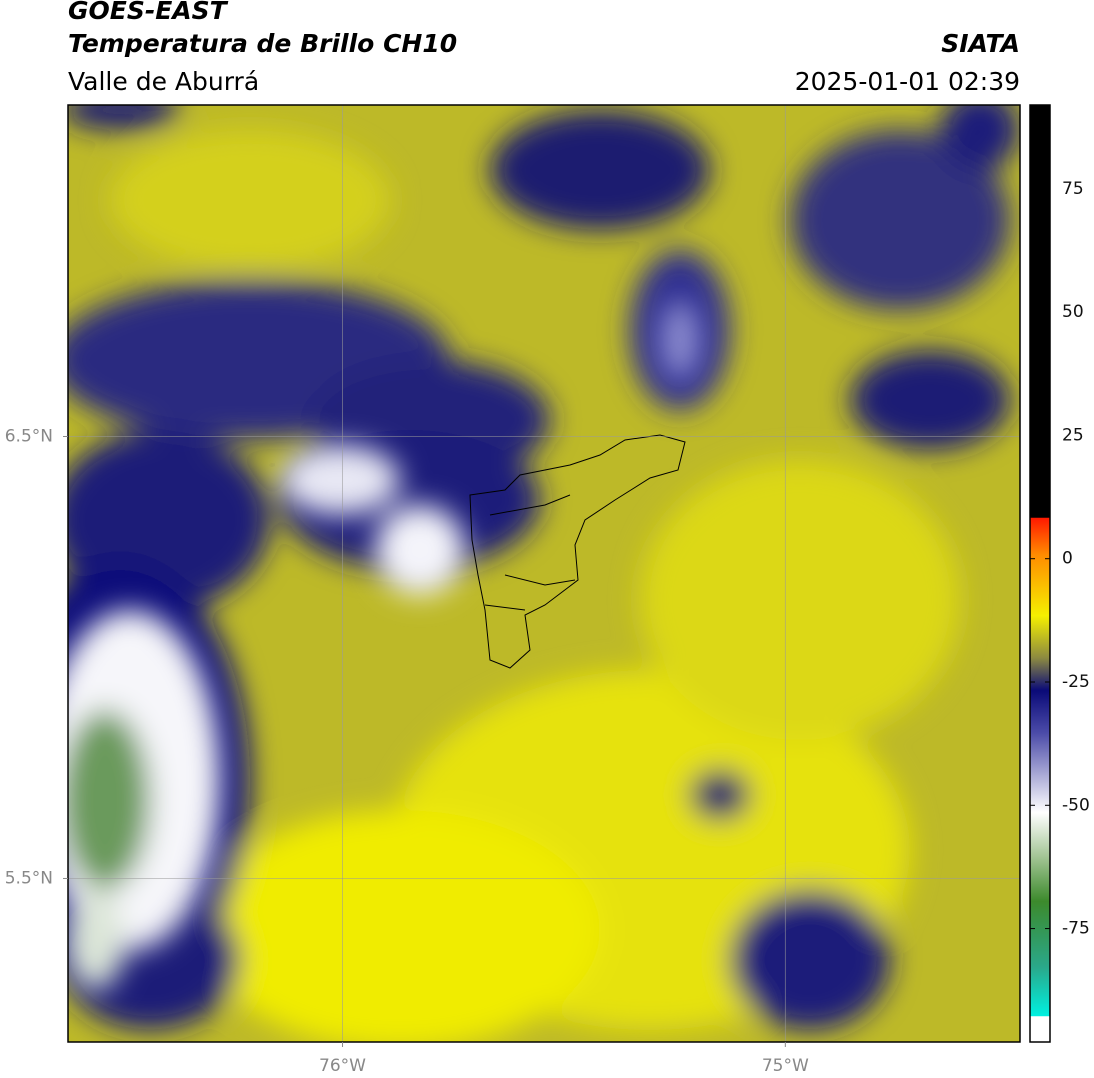  I want to click on colorbar-tick-label: 75, so click(1073, 189).